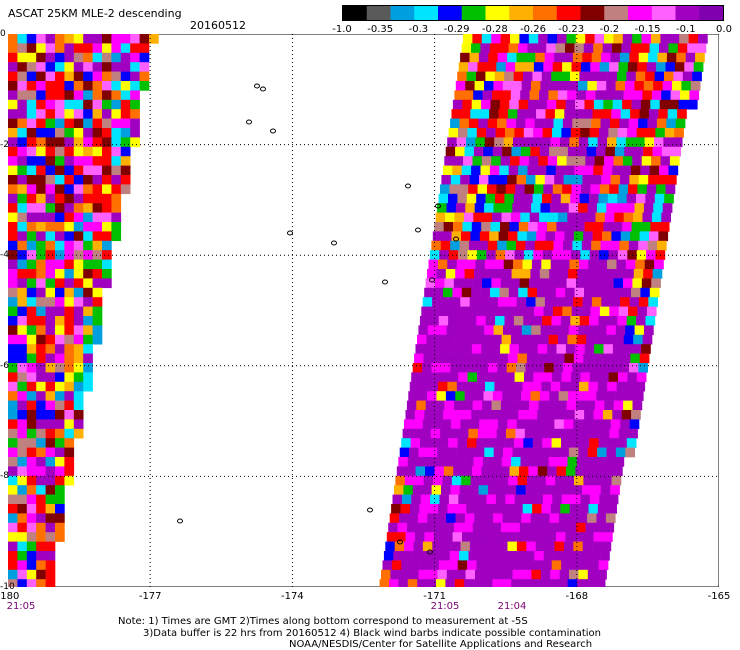  What do you see at coordinates (4, 476) in the screenshot?
I see `y-tick-label: -8` at bounding box center [4, 476].